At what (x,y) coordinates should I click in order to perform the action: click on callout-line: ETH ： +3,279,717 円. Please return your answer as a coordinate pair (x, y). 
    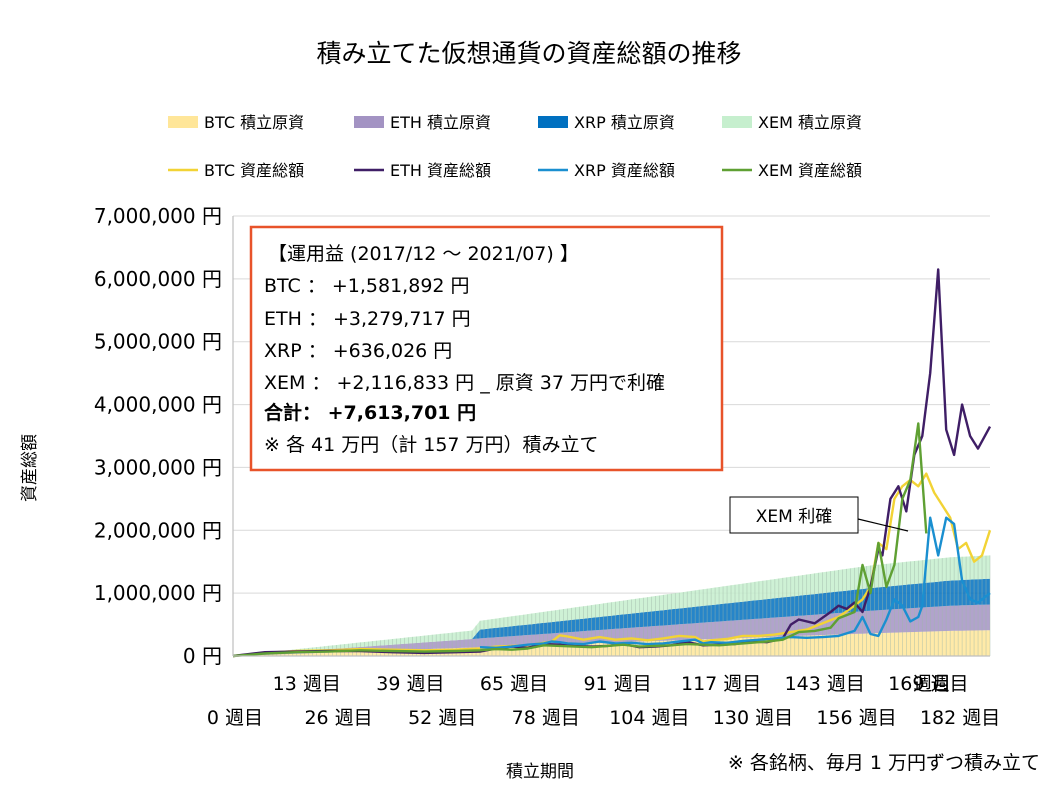
    Looking at the image, I should click on (367, 319).